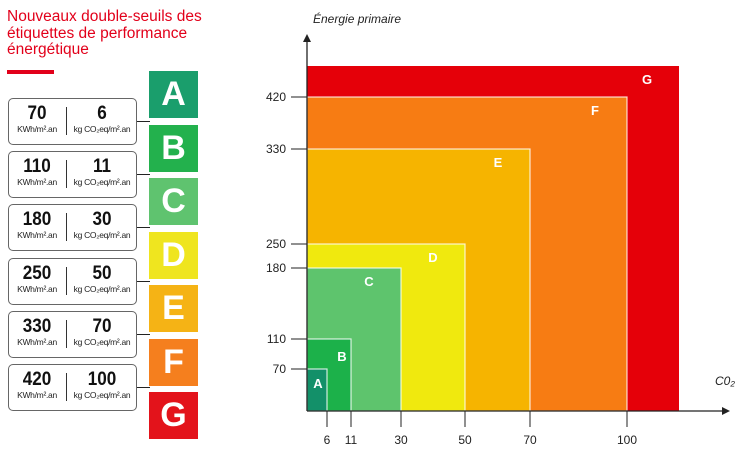  Describe the element at coordinates (318, 383) in the screenshot. I see `region-label-a: A` at that location.